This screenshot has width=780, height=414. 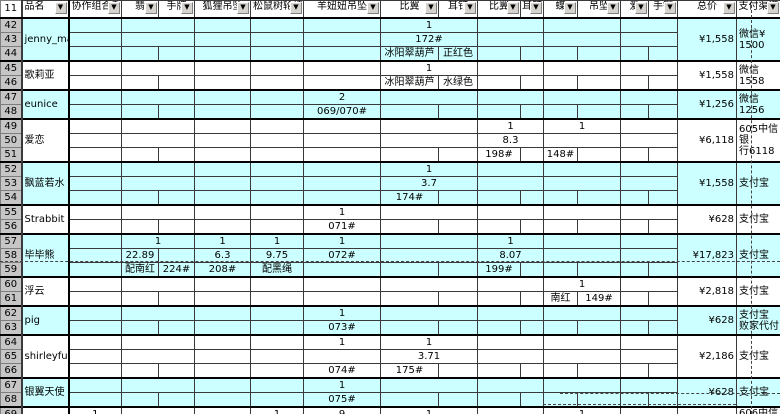 What do you see at coordinates (342, 227) in the screenshot?
I see `cell: 071#` at bounding box center [342, 227].